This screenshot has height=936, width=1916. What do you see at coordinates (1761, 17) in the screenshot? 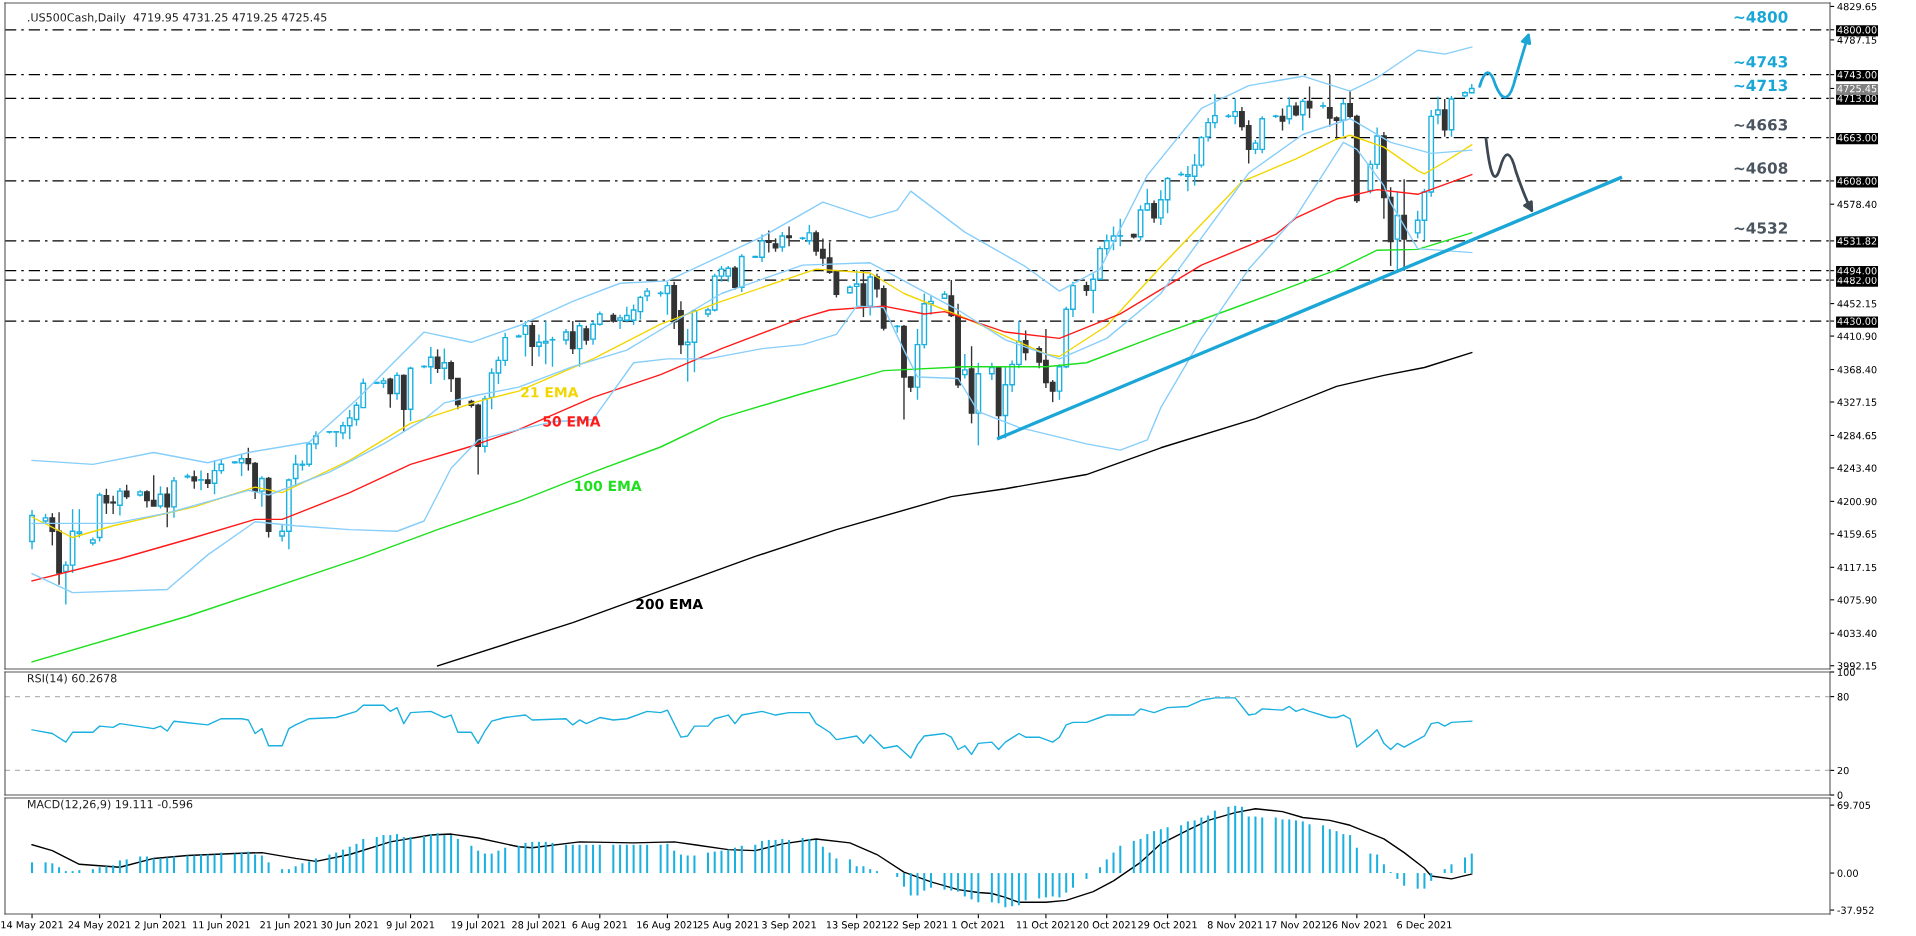
I see `ref-line-label: ~4800` at bounding box center [1761, 17].